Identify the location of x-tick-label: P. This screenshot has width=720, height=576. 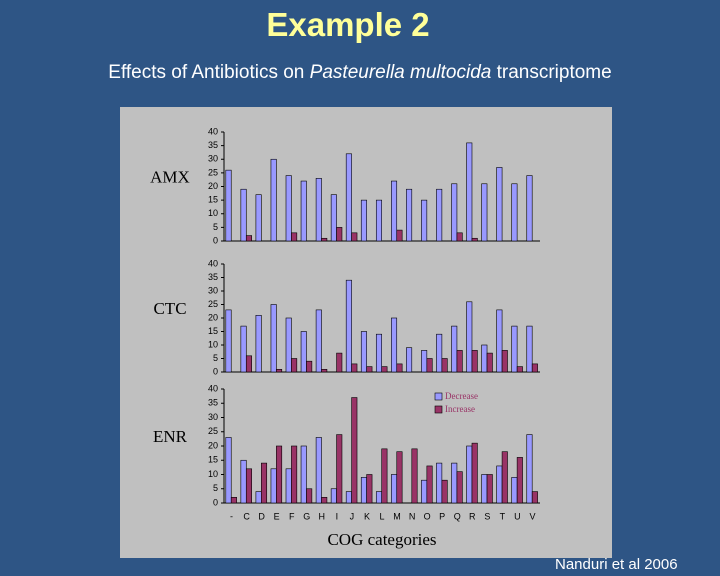
(442, 516).